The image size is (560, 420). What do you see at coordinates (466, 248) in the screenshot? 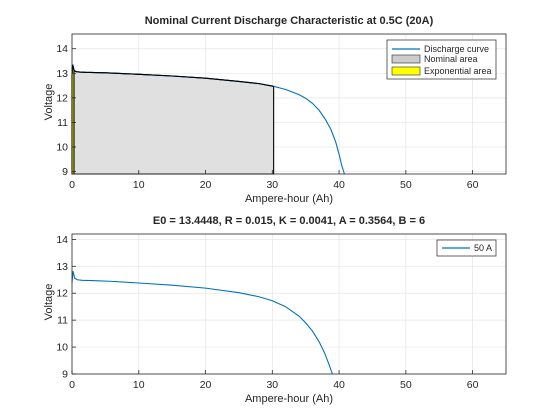
I see `chart-2-legend: 50 A` at bounding box center [466, 248].